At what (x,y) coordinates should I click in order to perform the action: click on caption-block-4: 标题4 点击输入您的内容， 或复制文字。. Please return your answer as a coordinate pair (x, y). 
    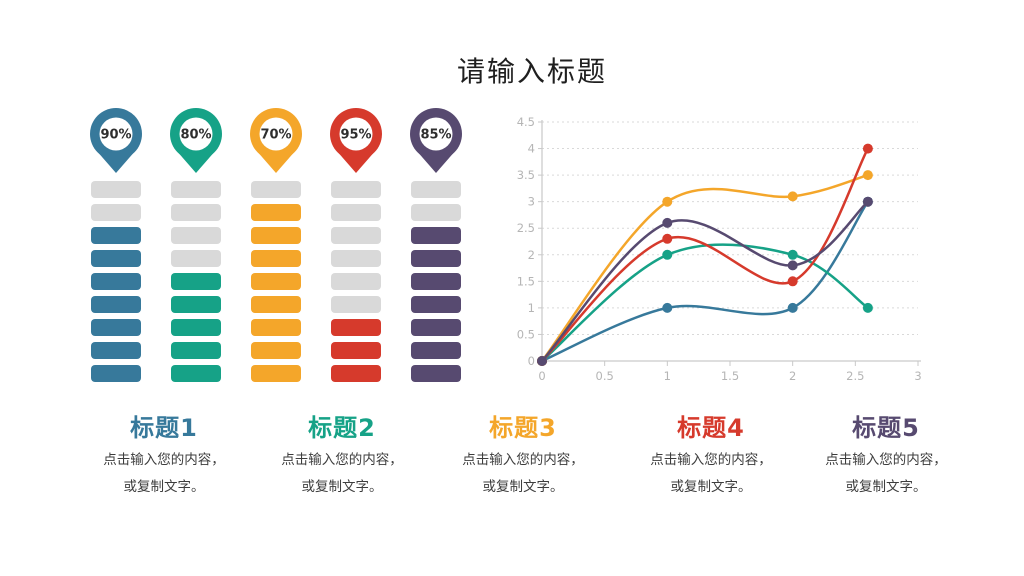
    Looking at the image, I should click on (711, 457).